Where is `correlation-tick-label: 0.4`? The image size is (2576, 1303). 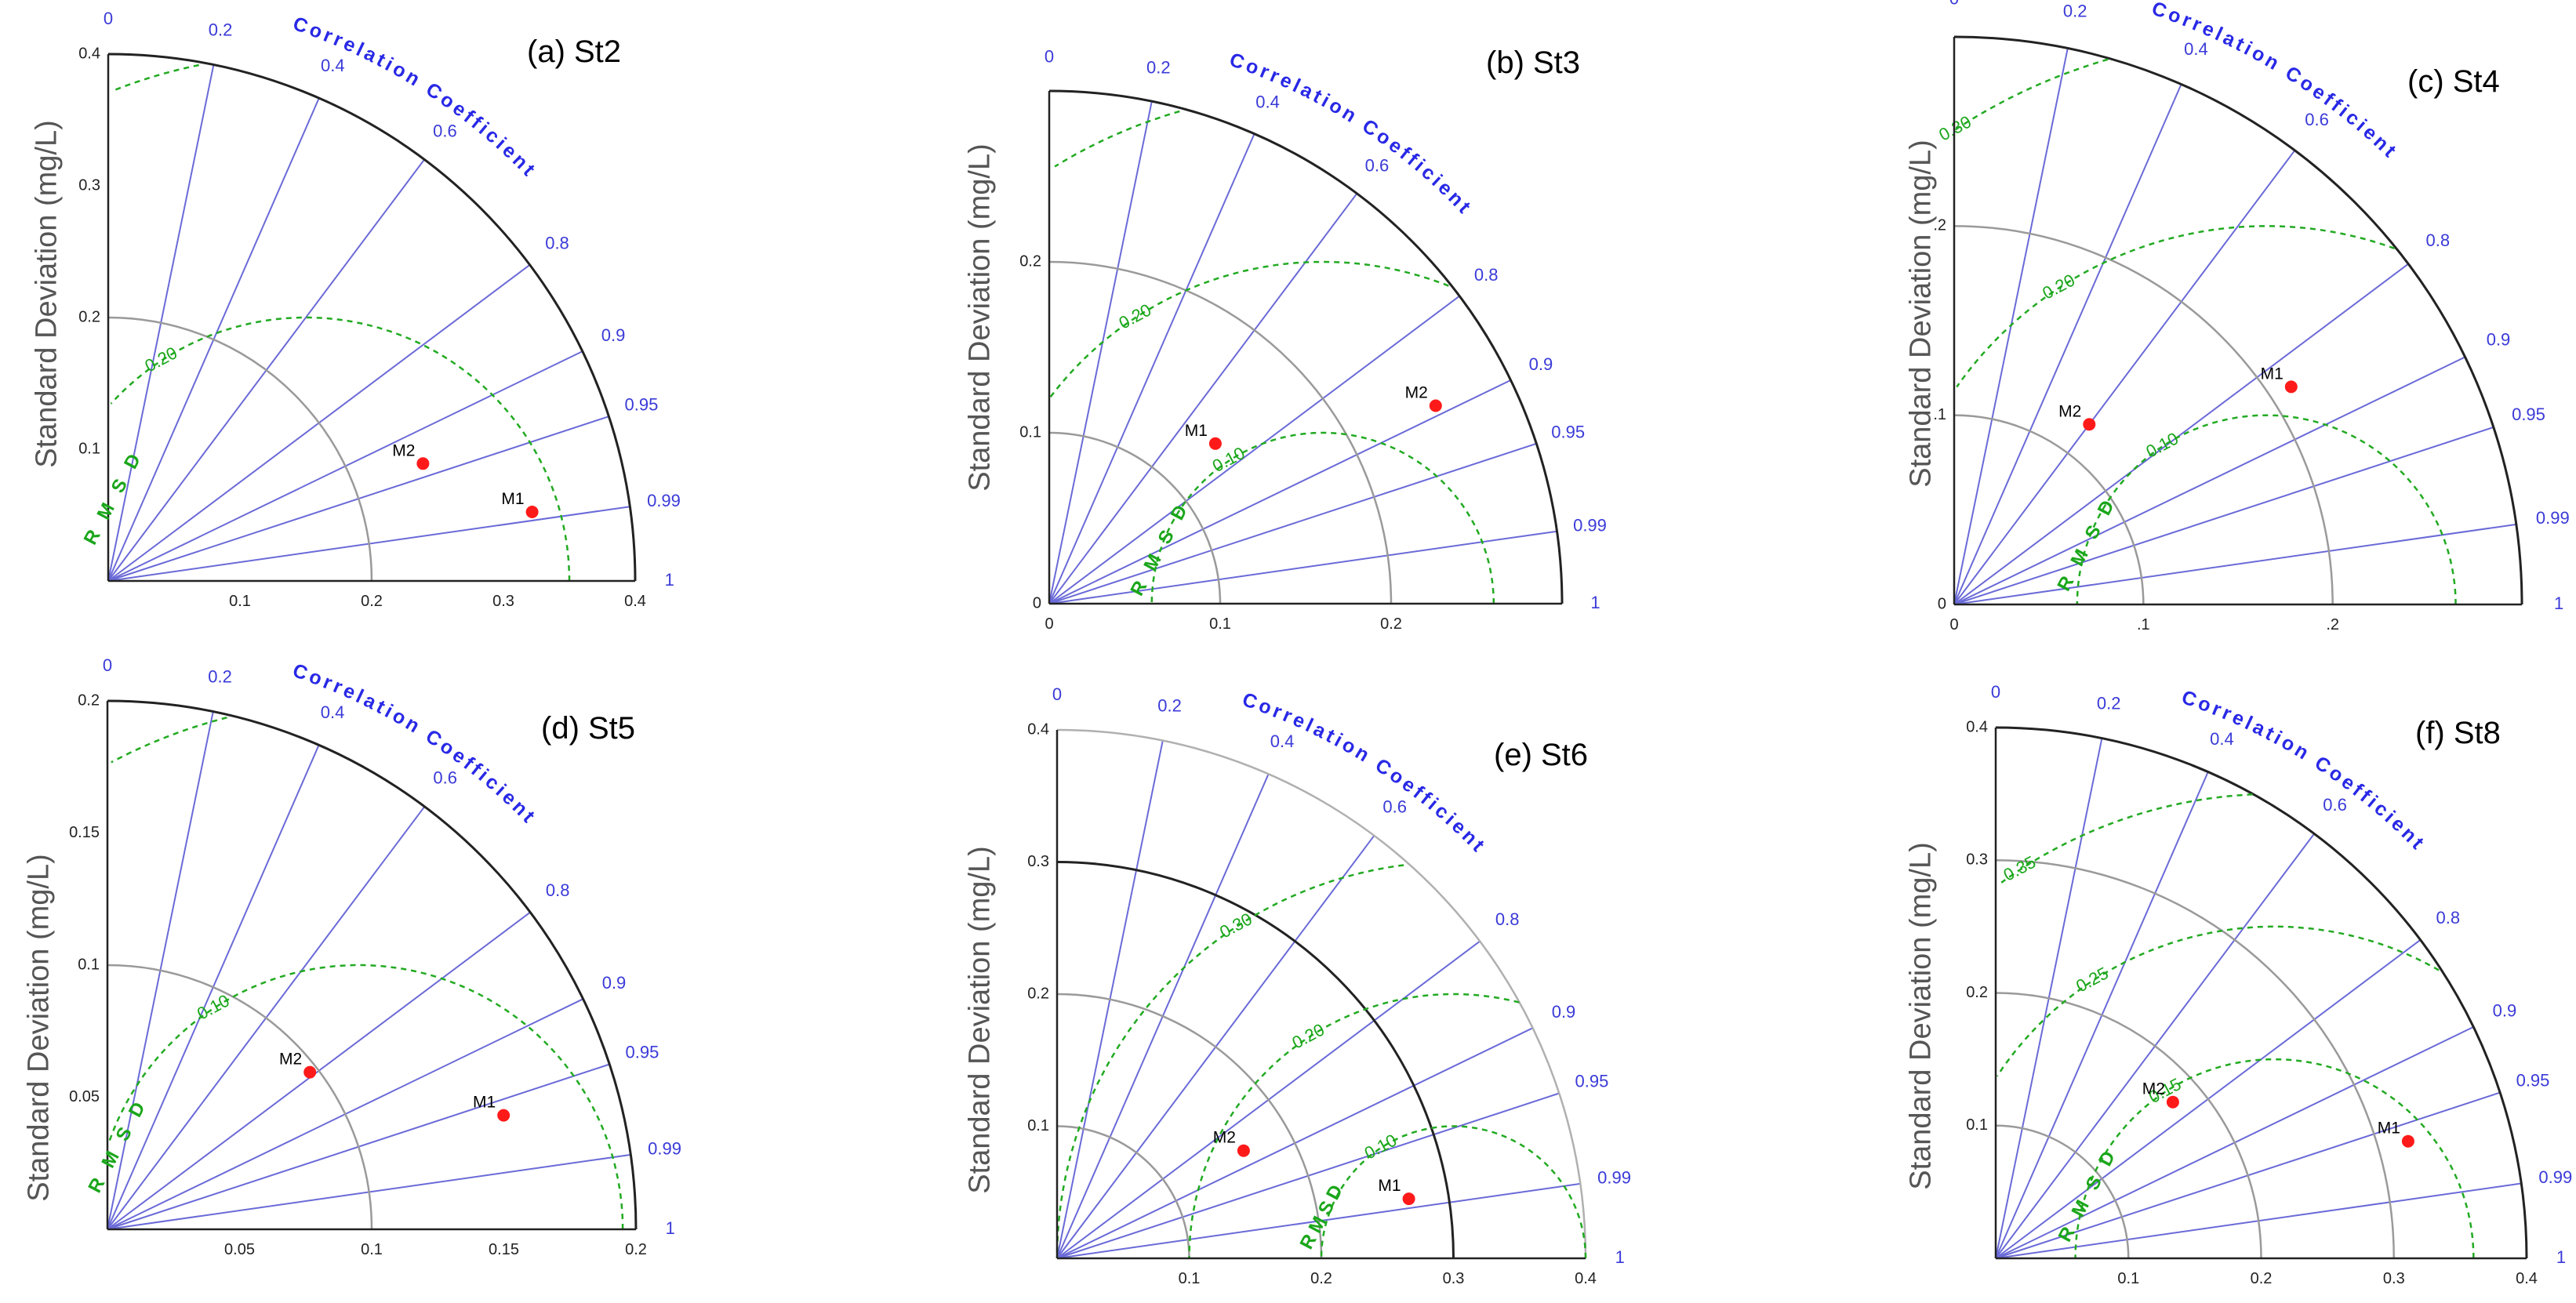 correlation-tick-label: 0.4 is located at coordinates (333, 65).